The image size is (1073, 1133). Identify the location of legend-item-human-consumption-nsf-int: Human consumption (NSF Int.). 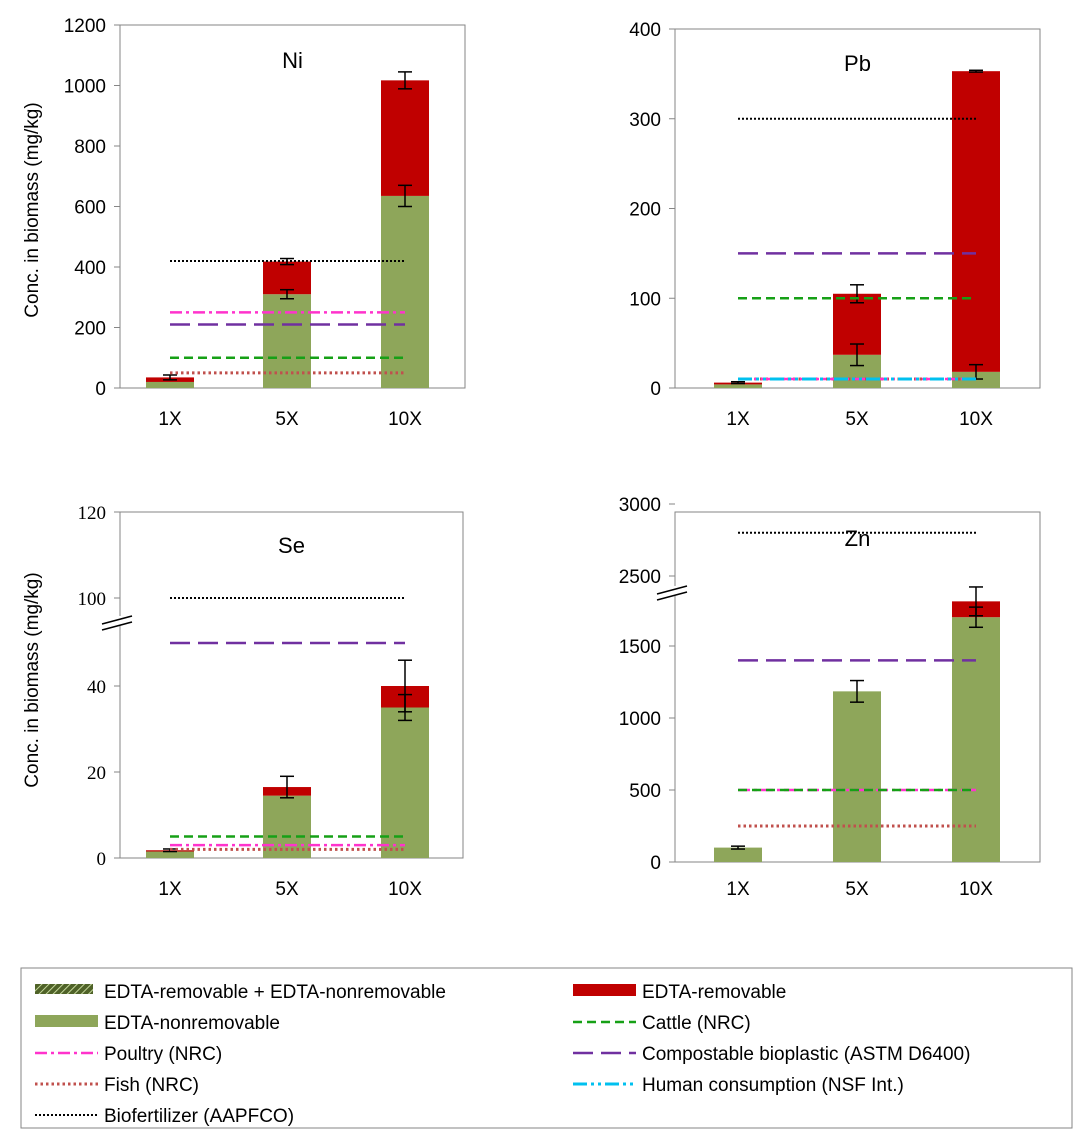
(738, 1085).